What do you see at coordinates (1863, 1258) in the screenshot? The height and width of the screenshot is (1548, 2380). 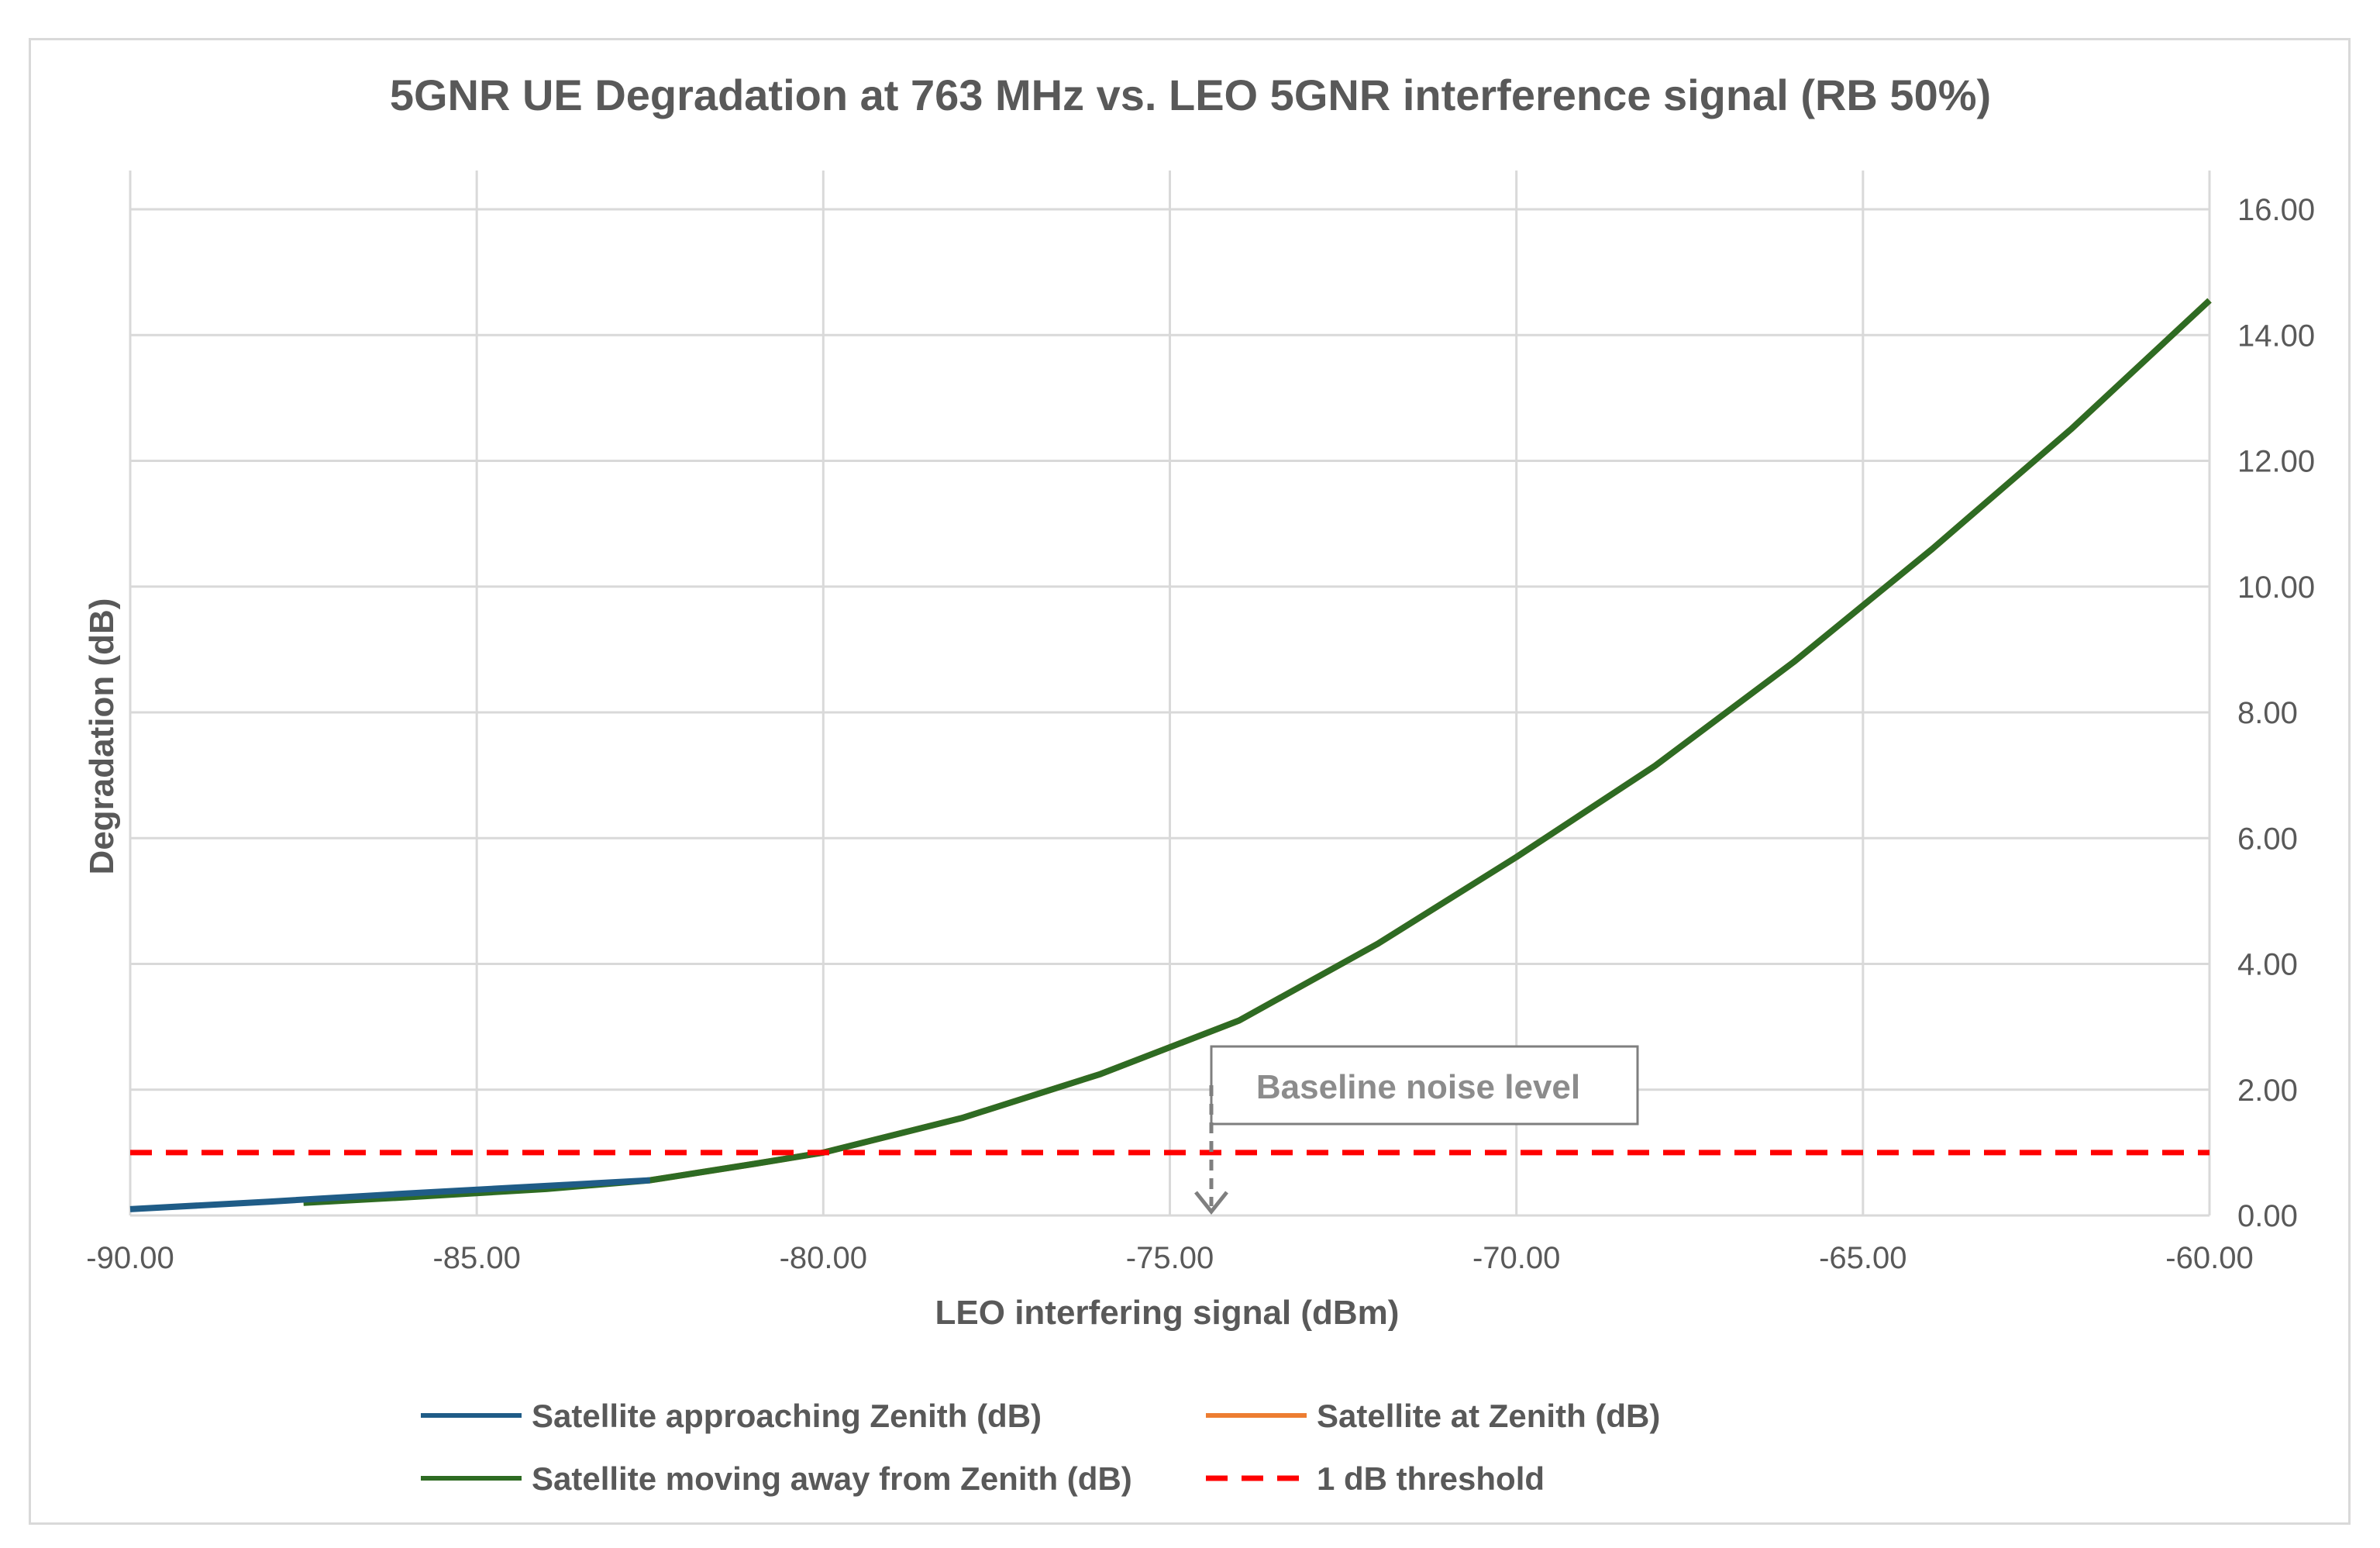 I see `x-tick-label: -65.00` at bounding box center [1863, 1258].